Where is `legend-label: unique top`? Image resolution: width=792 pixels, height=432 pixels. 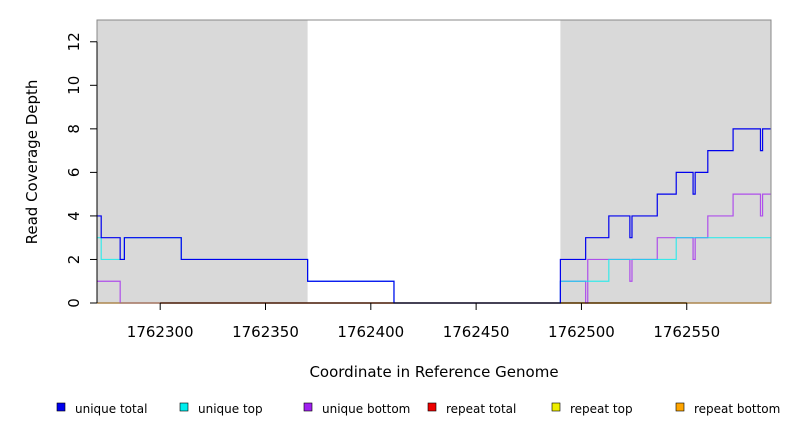 legend-label: unique top is located at coordinates (230, 409).